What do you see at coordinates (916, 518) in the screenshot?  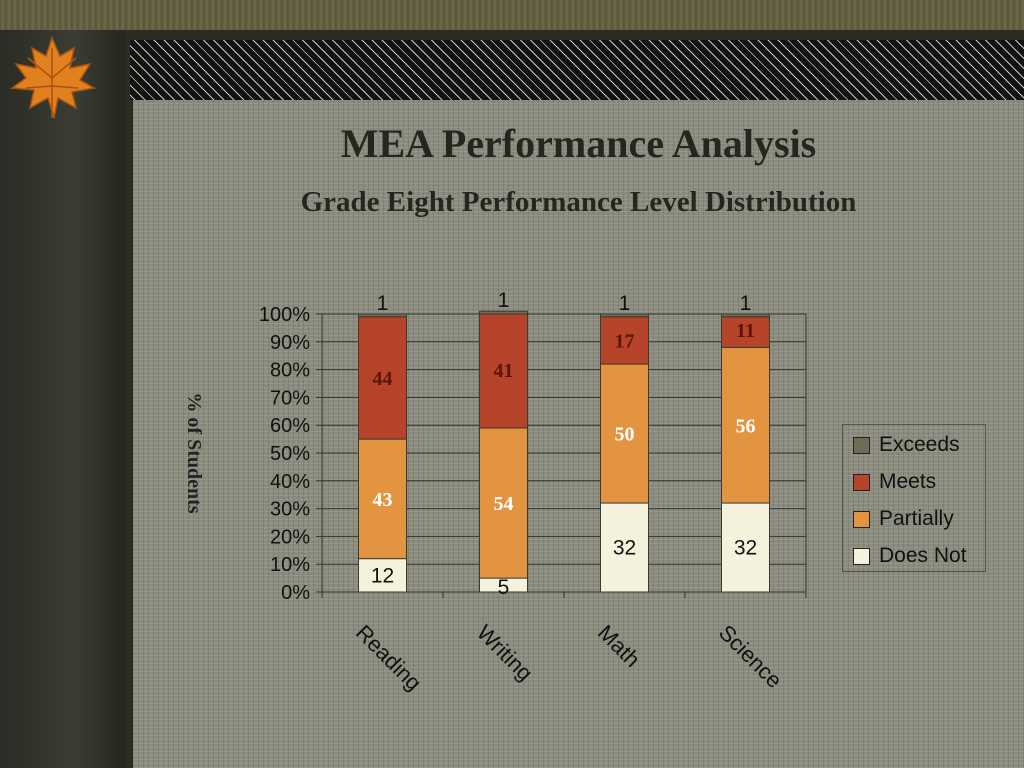 I see `legend-label-partially: Partially` at bounding box center [916, 518].